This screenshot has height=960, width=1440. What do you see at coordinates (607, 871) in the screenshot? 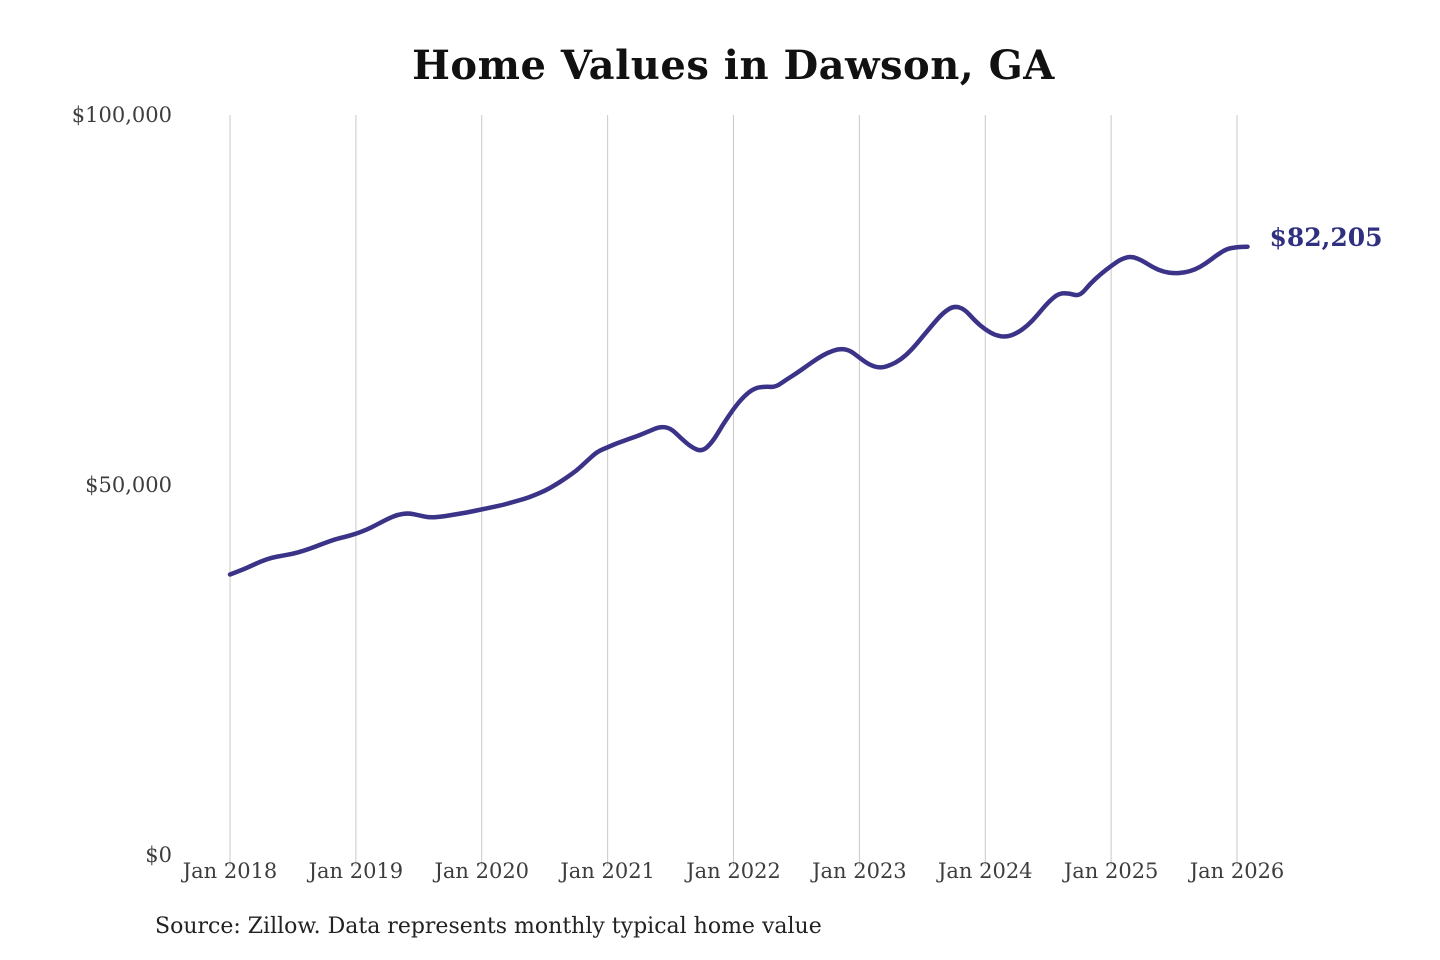
I see `x-tick-label: Jan 2021` at bounding box center [607, 871].